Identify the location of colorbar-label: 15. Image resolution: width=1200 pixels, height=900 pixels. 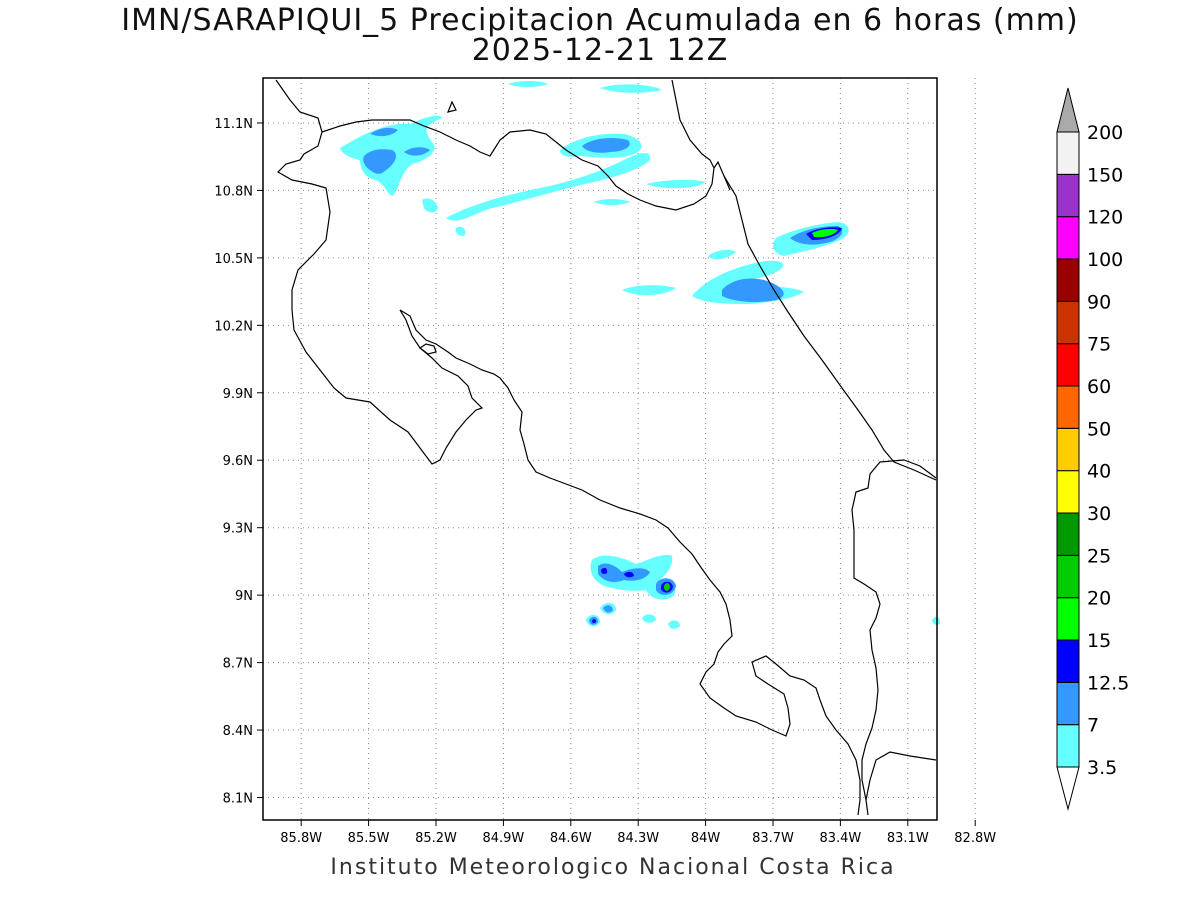
(1099, 641).